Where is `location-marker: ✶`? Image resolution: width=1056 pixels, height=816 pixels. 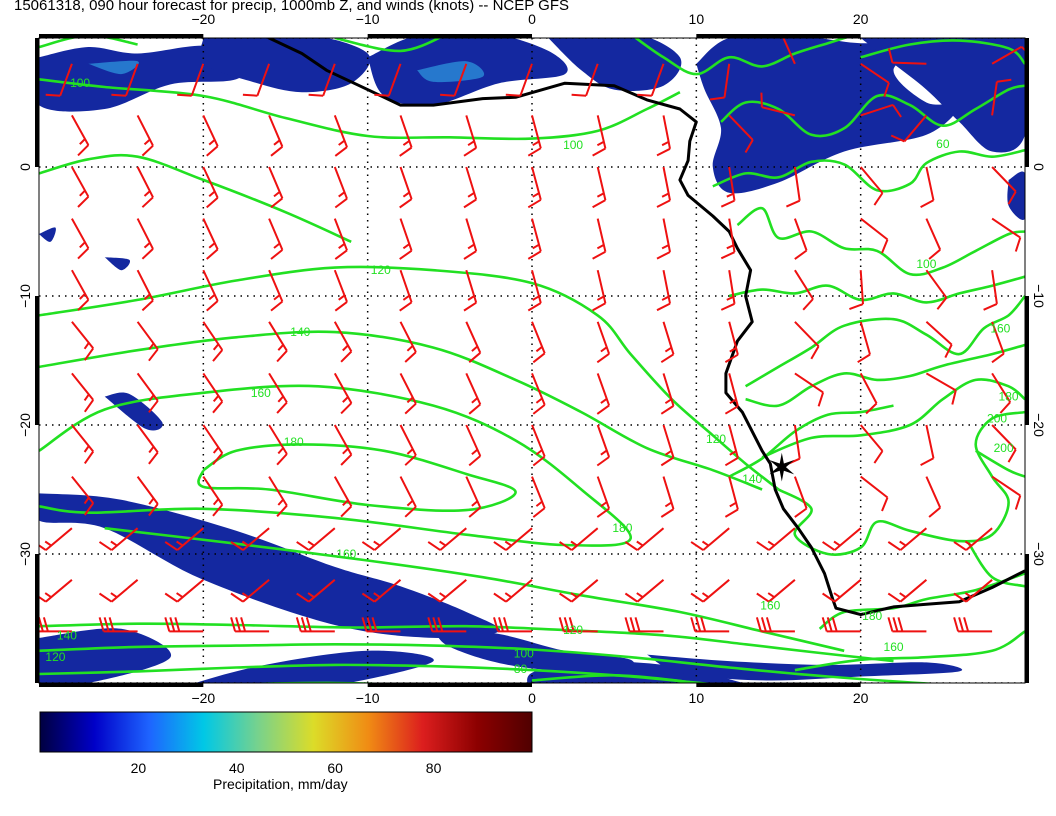
location-marker: ✶ is located at coordinates (782, 468).